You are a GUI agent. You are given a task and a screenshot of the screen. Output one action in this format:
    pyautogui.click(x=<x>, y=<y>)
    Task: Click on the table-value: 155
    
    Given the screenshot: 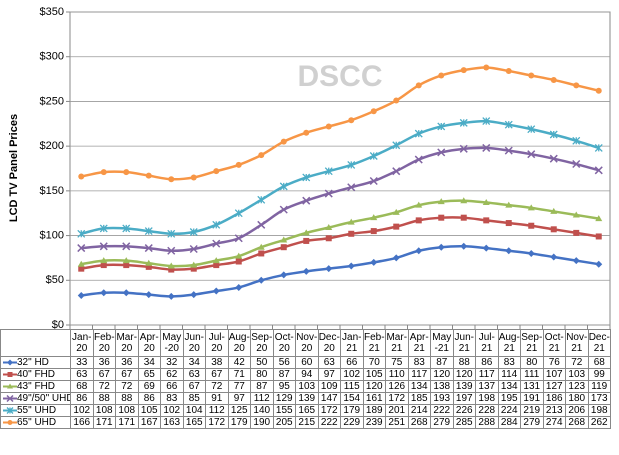 What is the action you would take?
    pyautogui.click(x=284, y=410)
    